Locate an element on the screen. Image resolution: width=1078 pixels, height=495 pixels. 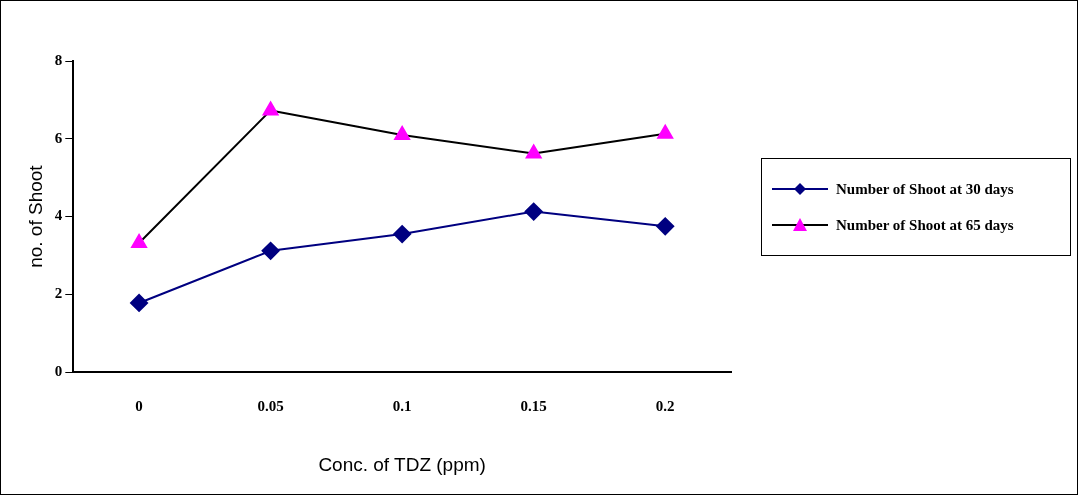
y-tick-label: 8 is located at coordinates (58, 59).